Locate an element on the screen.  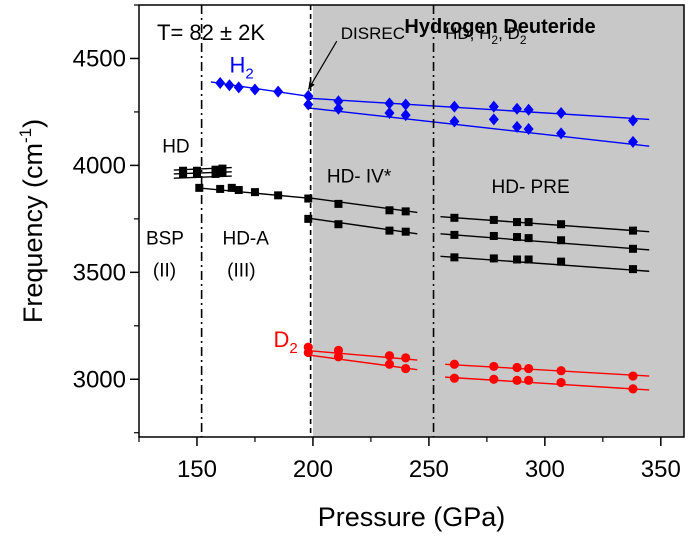
x-axis-title: Pressure (GPa) is located at coordinates (412, 517).